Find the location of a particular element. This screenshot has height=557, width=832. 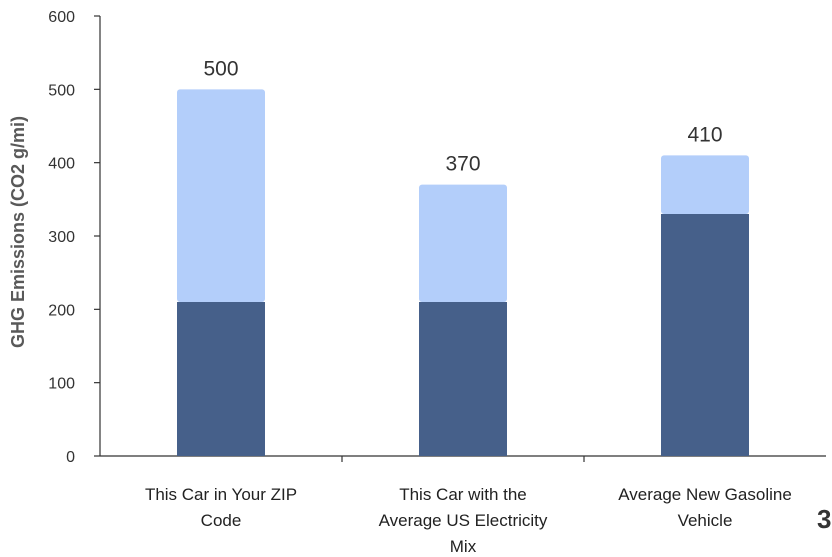

x-category-label-line: Average US Electricity is located at coordinates (463, 520).